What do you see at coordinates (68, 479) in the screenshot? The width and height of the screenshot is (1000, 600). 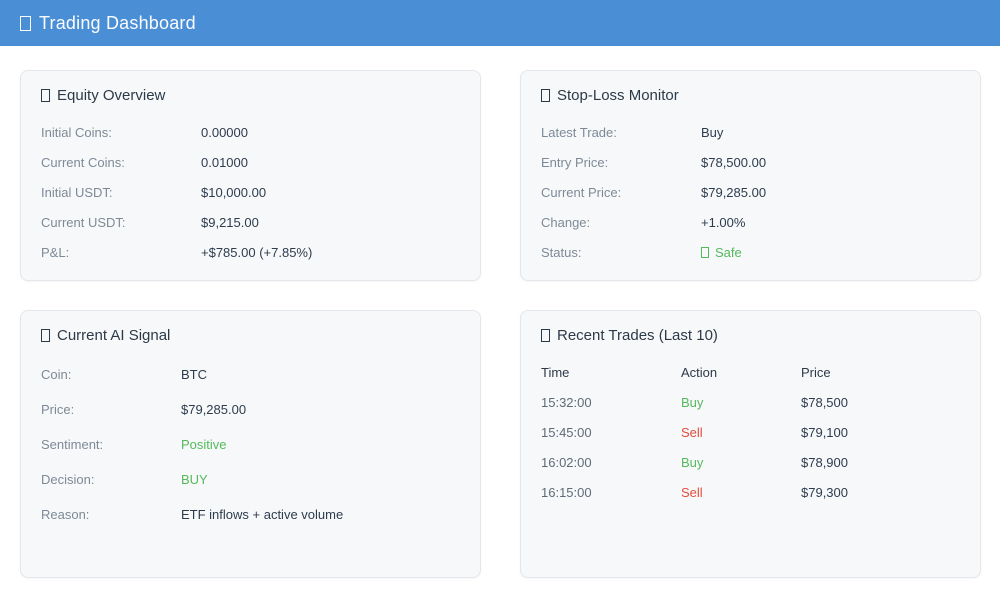 I see `stat-label: Decision:` at bounding box center [68, 479].